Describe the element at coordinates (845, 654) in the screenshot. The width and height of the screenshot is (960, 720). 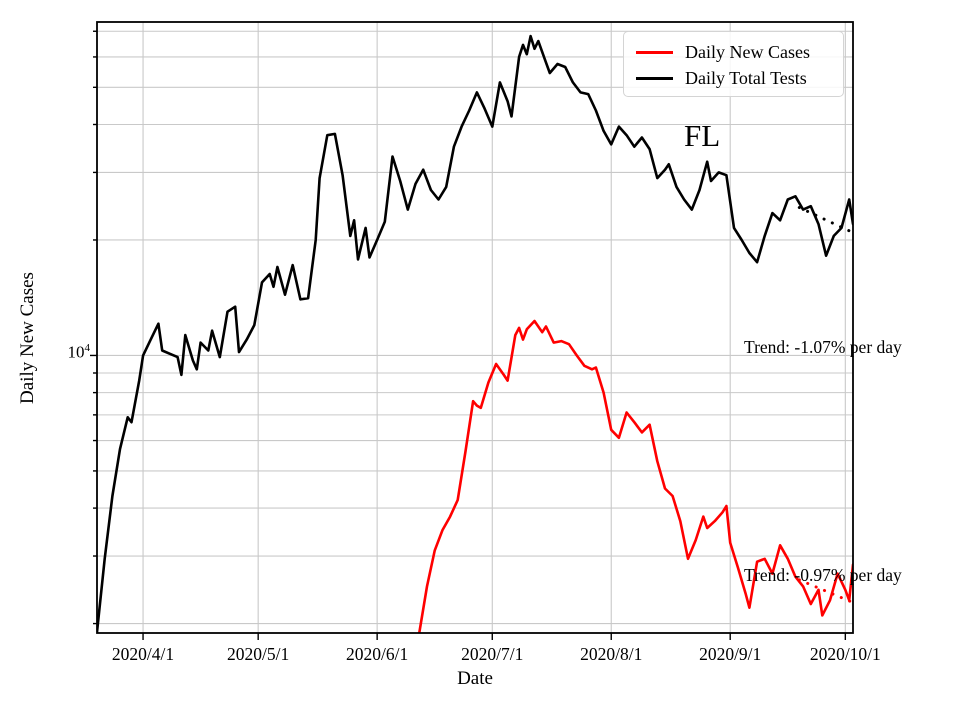
I see `x-axis-tick-label: 2020/10/1` at that location.